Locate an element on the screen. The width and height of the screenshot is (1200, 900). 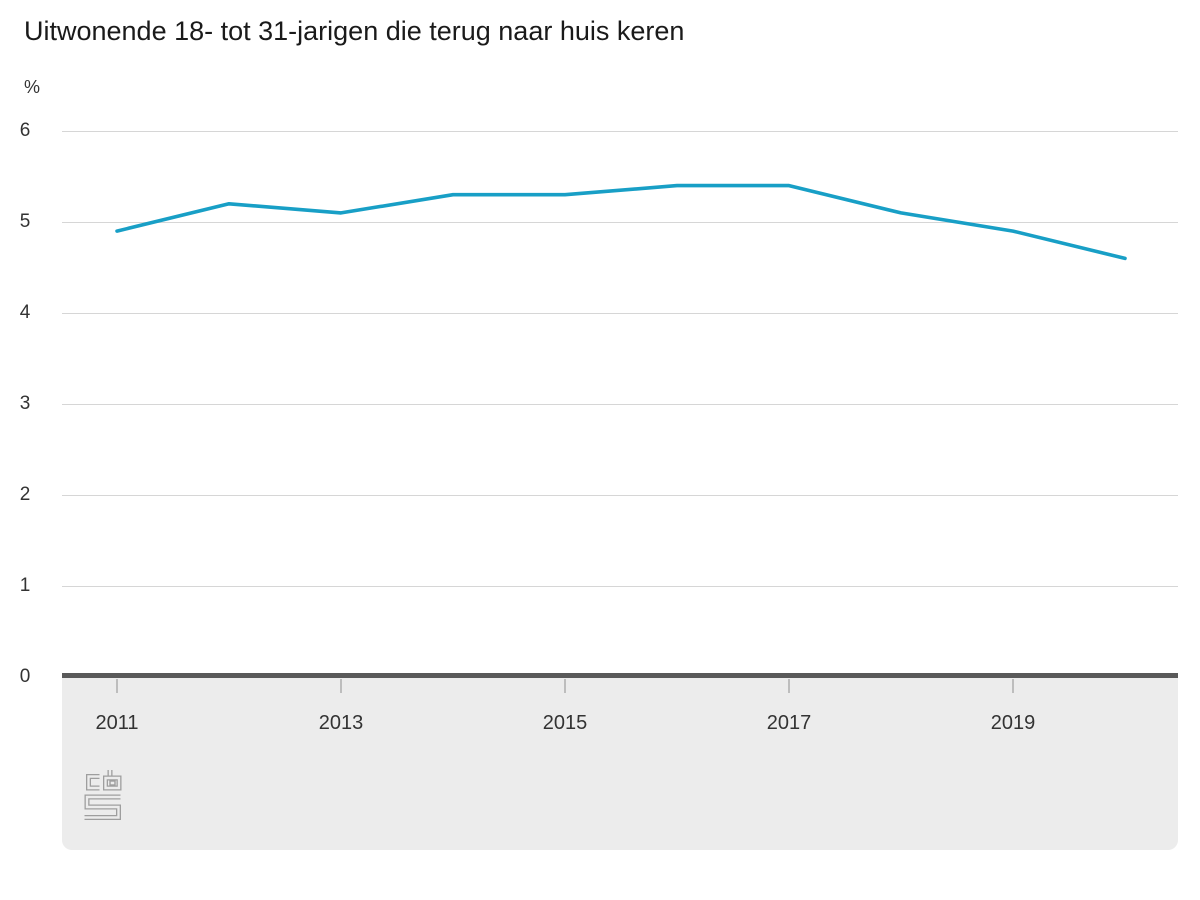
x-axis-tick-label: 2013 is located at coordinates (341, 723).